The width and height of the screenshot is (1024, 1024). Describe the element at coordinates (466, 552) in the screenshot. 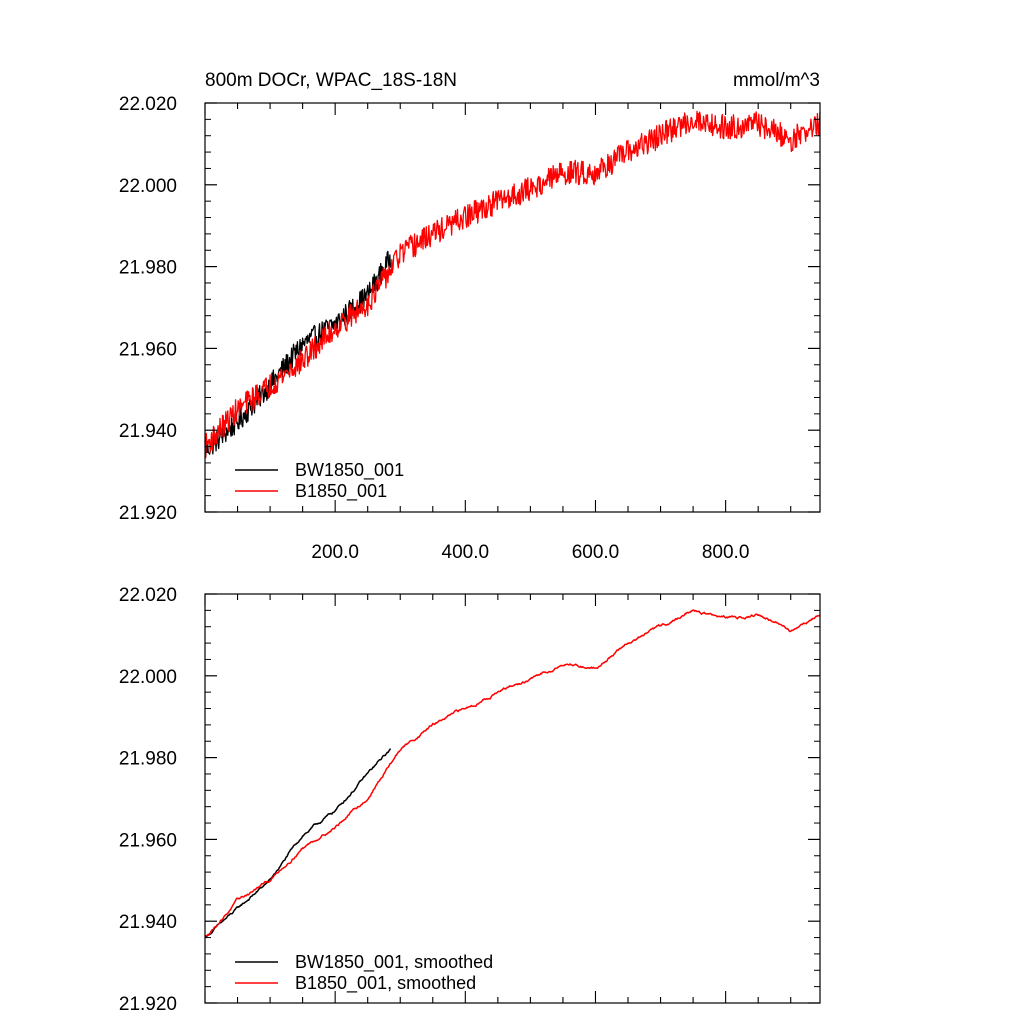

I see `x-tick-label: 400.0` at that location.